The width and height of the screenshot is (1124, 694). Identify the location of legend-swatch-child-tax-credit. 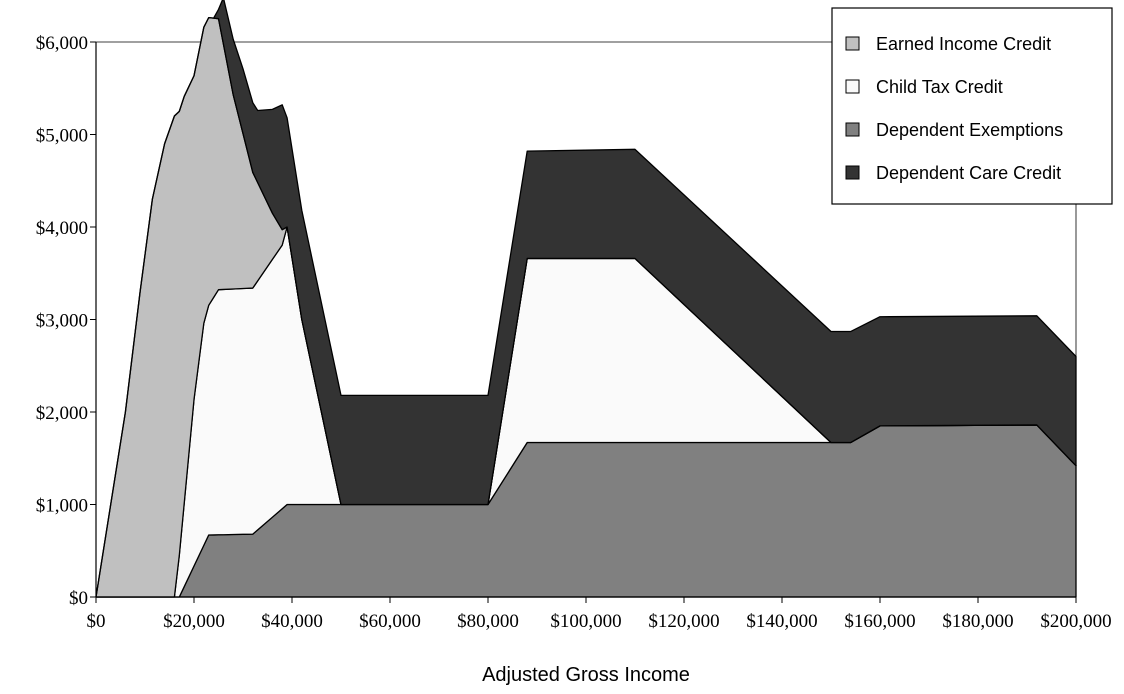
(852, 86).